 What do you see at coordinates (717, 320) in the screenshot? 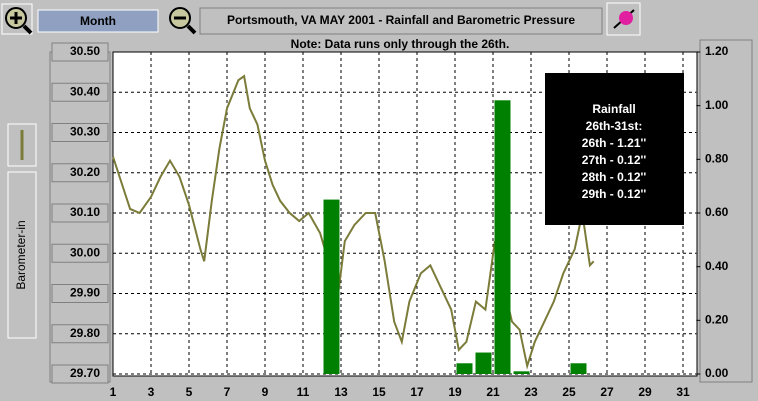
I see `y2-tick-label: 0.20` at bounding box center [717, 320].